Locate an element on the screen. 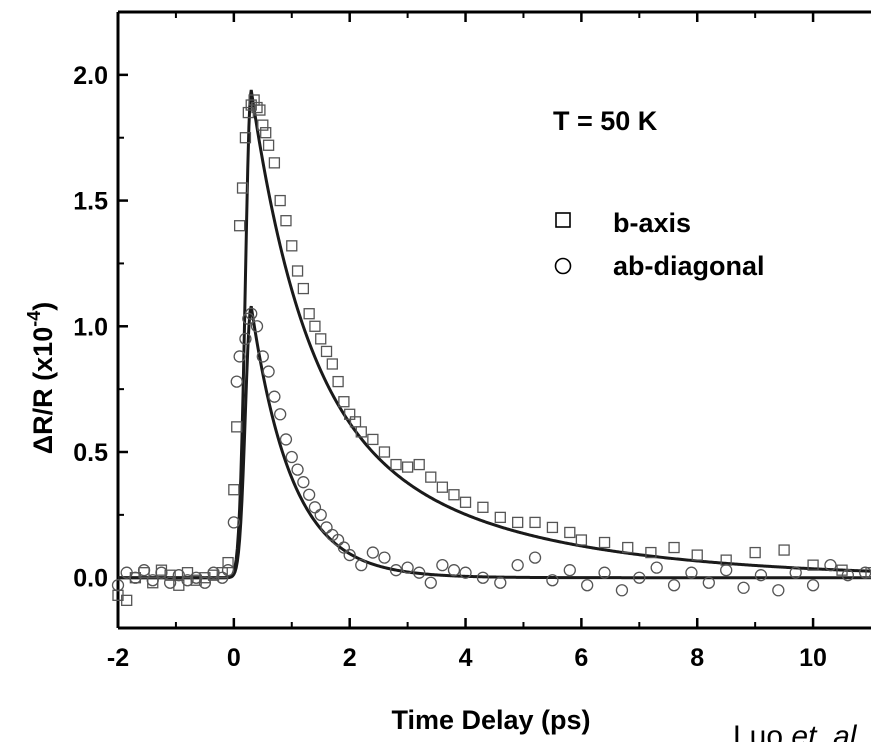  y-axis-title-close: ) is located at coordinates (43, 306).